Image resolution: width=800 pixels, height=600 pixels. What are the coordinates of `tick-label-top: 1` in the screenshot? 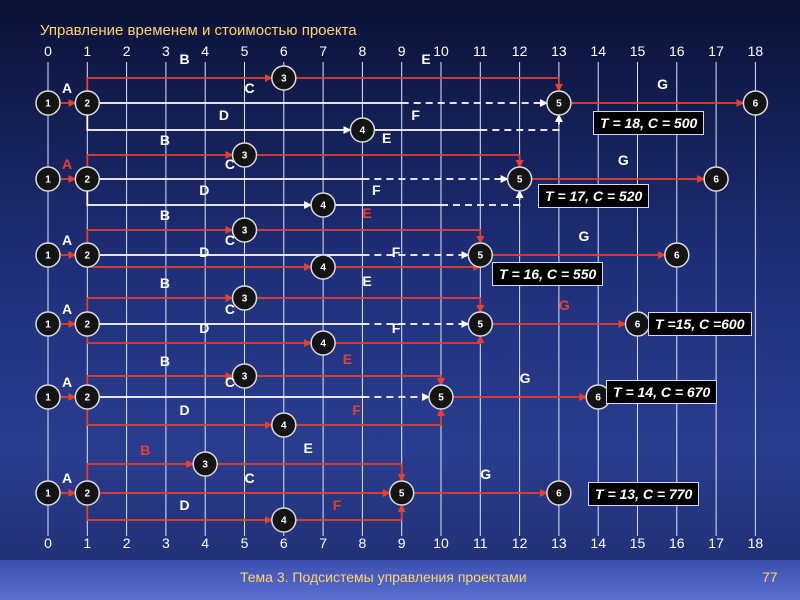 It's located at (87, 51).